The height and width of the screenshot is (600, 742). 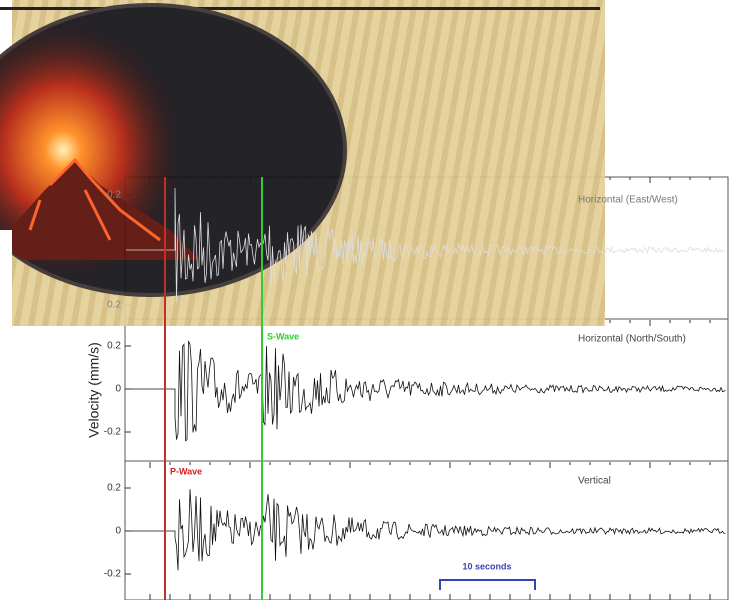 I want to click on lava-flow, so click(x=94, y=199).